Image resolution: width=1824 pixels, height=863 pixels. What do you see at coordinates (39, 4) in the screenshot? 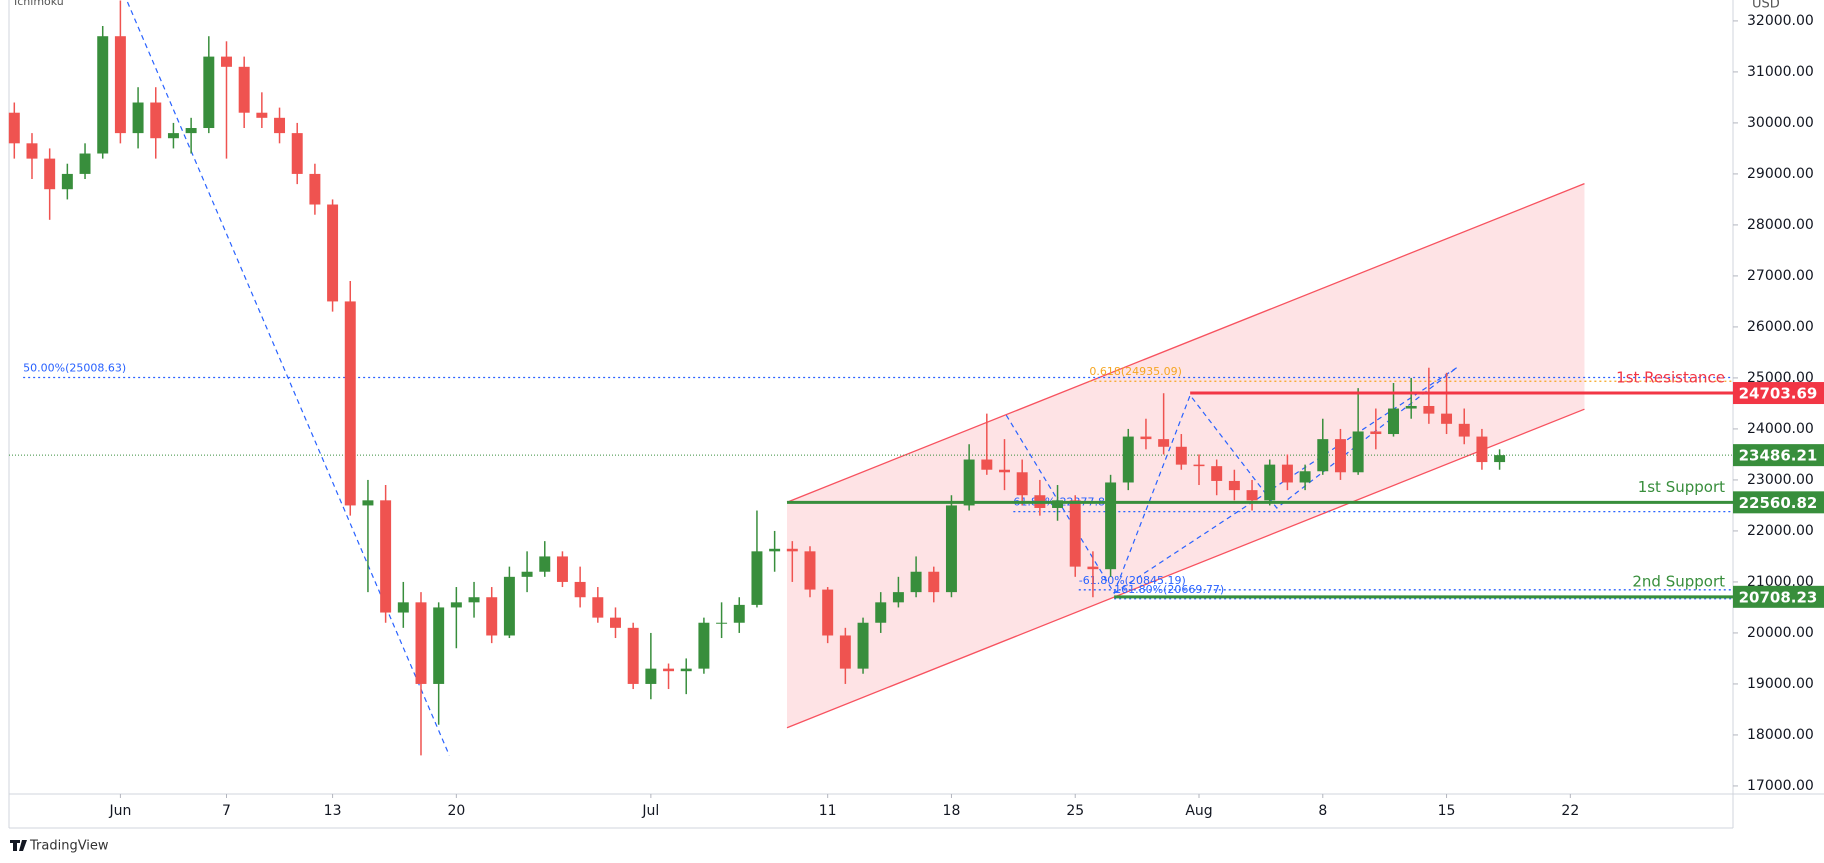
I see `indicator-label: Ichimoku` at bounding box center [39, 4].